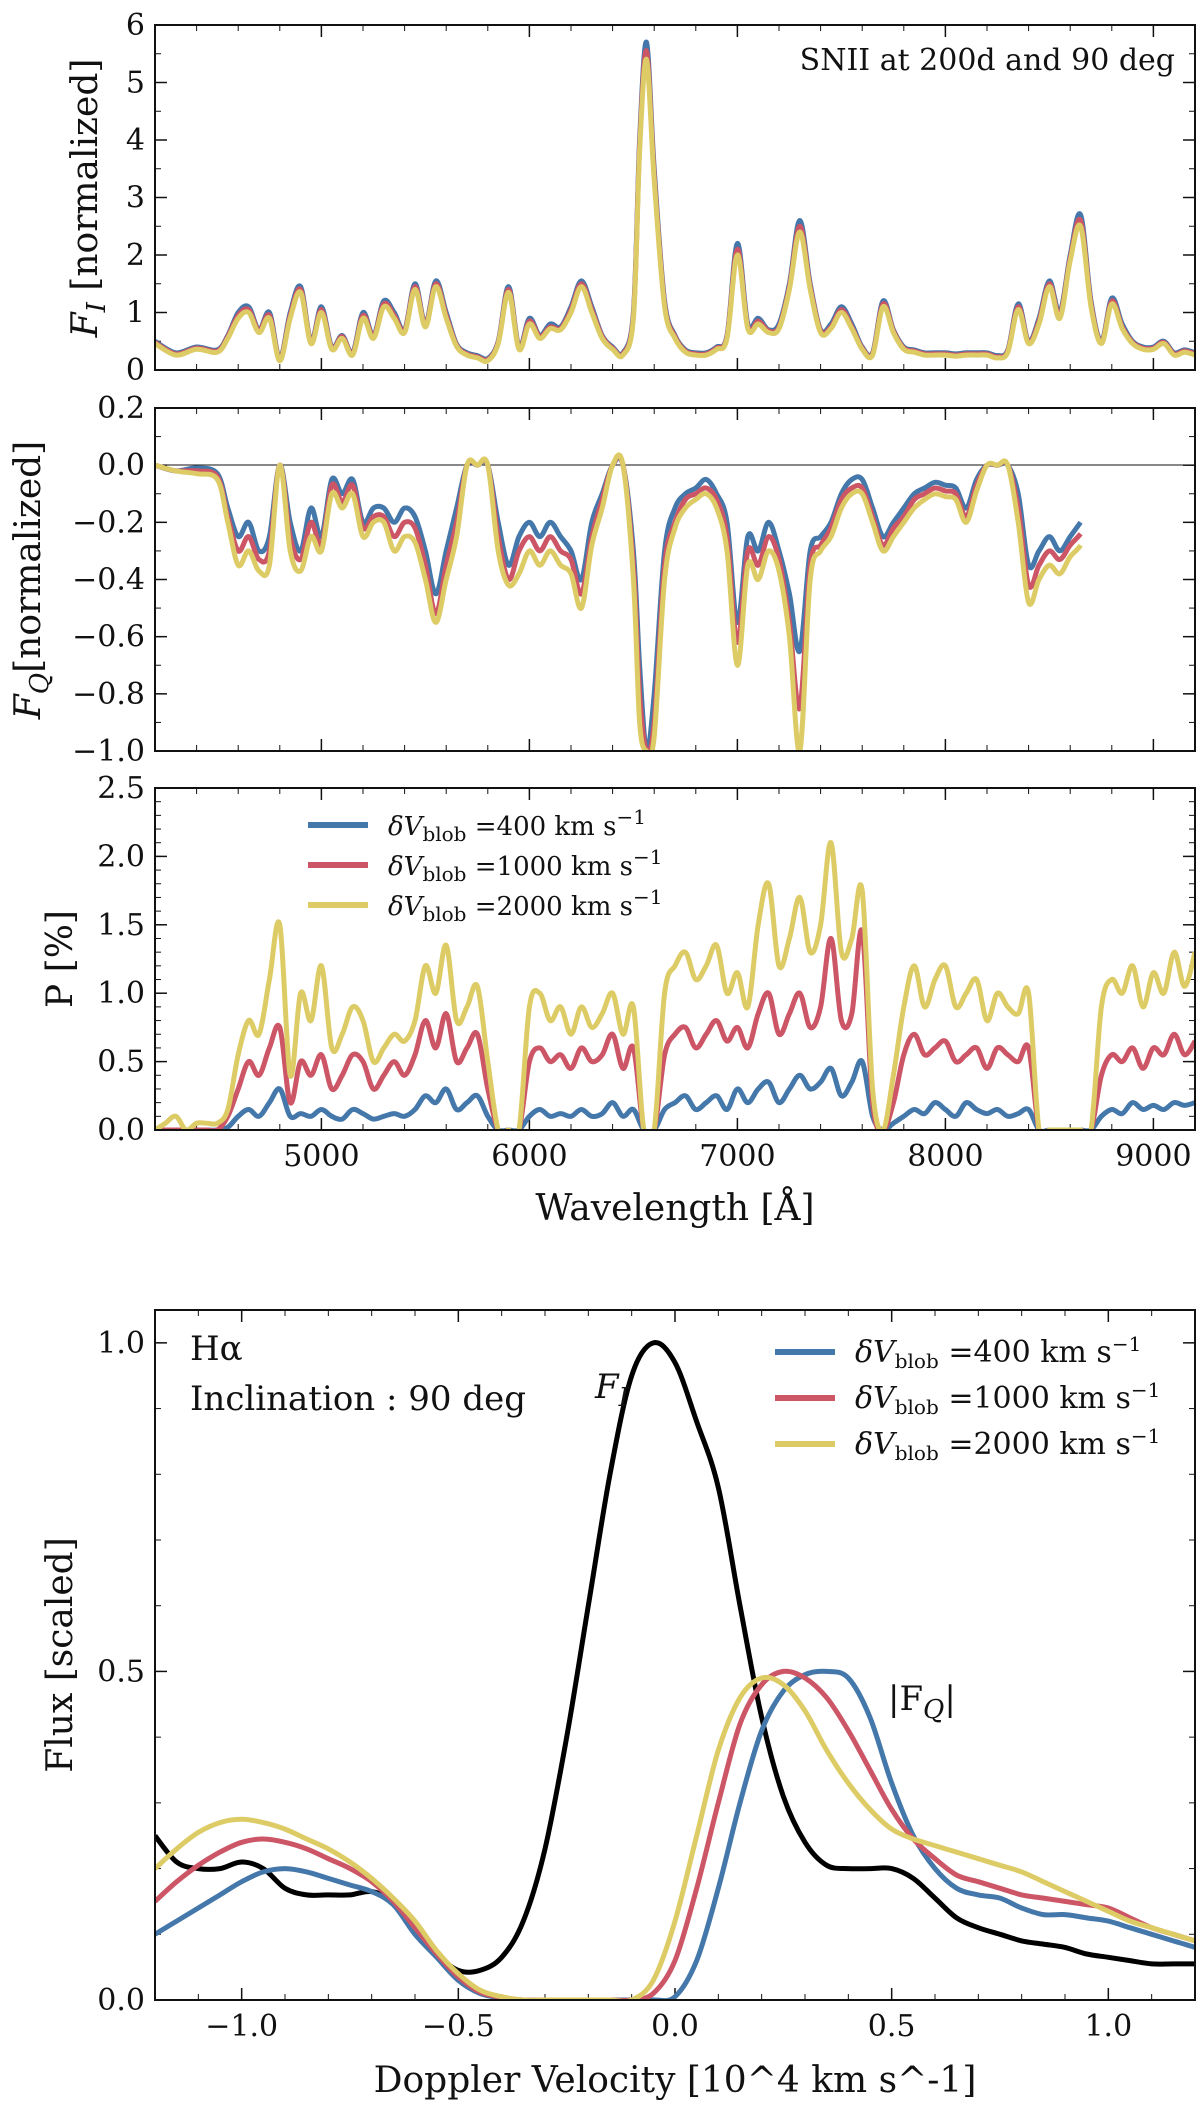  What do you see at coordinates (108, 637) in the screenshot?
I see `ytick-label: −0.6` at bounding box center [108, 637].